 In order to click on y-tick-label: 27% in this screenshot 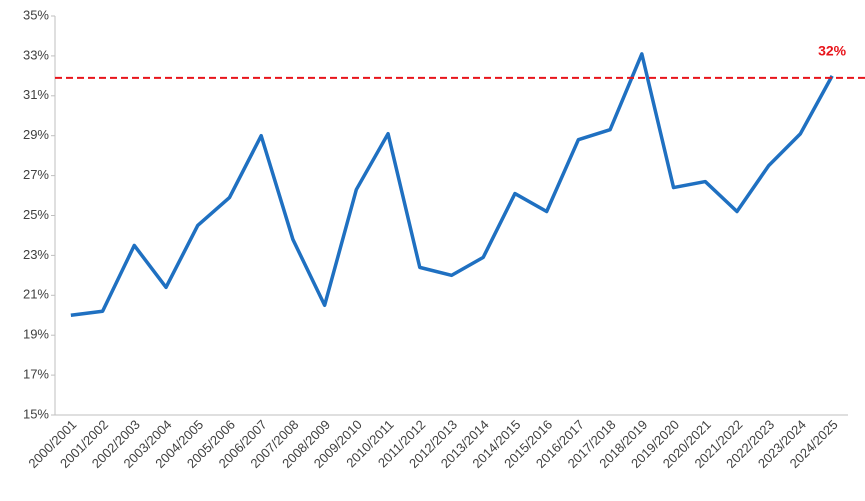, I will do `click(36, 174)`.